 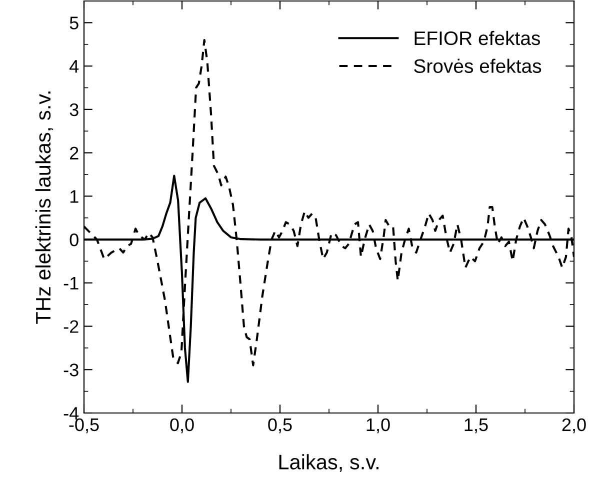 What do you see at coordinates (476, 426) in the screenshot?
I see `x-tick-label: 1,5` at bounding box center [476, 426].